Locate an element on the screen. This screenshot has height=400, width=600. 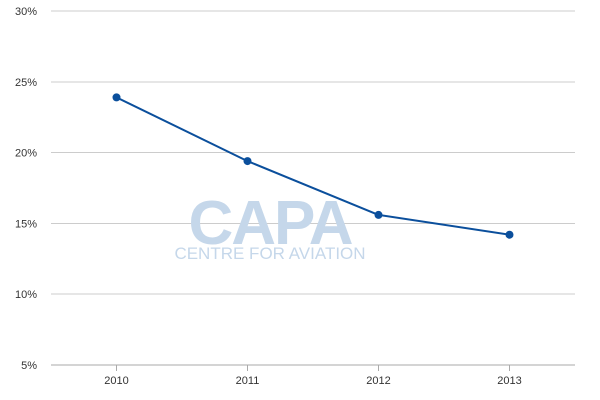
x-axis: 2010 2011 2012 2013 is located at coordinates (313, 376).